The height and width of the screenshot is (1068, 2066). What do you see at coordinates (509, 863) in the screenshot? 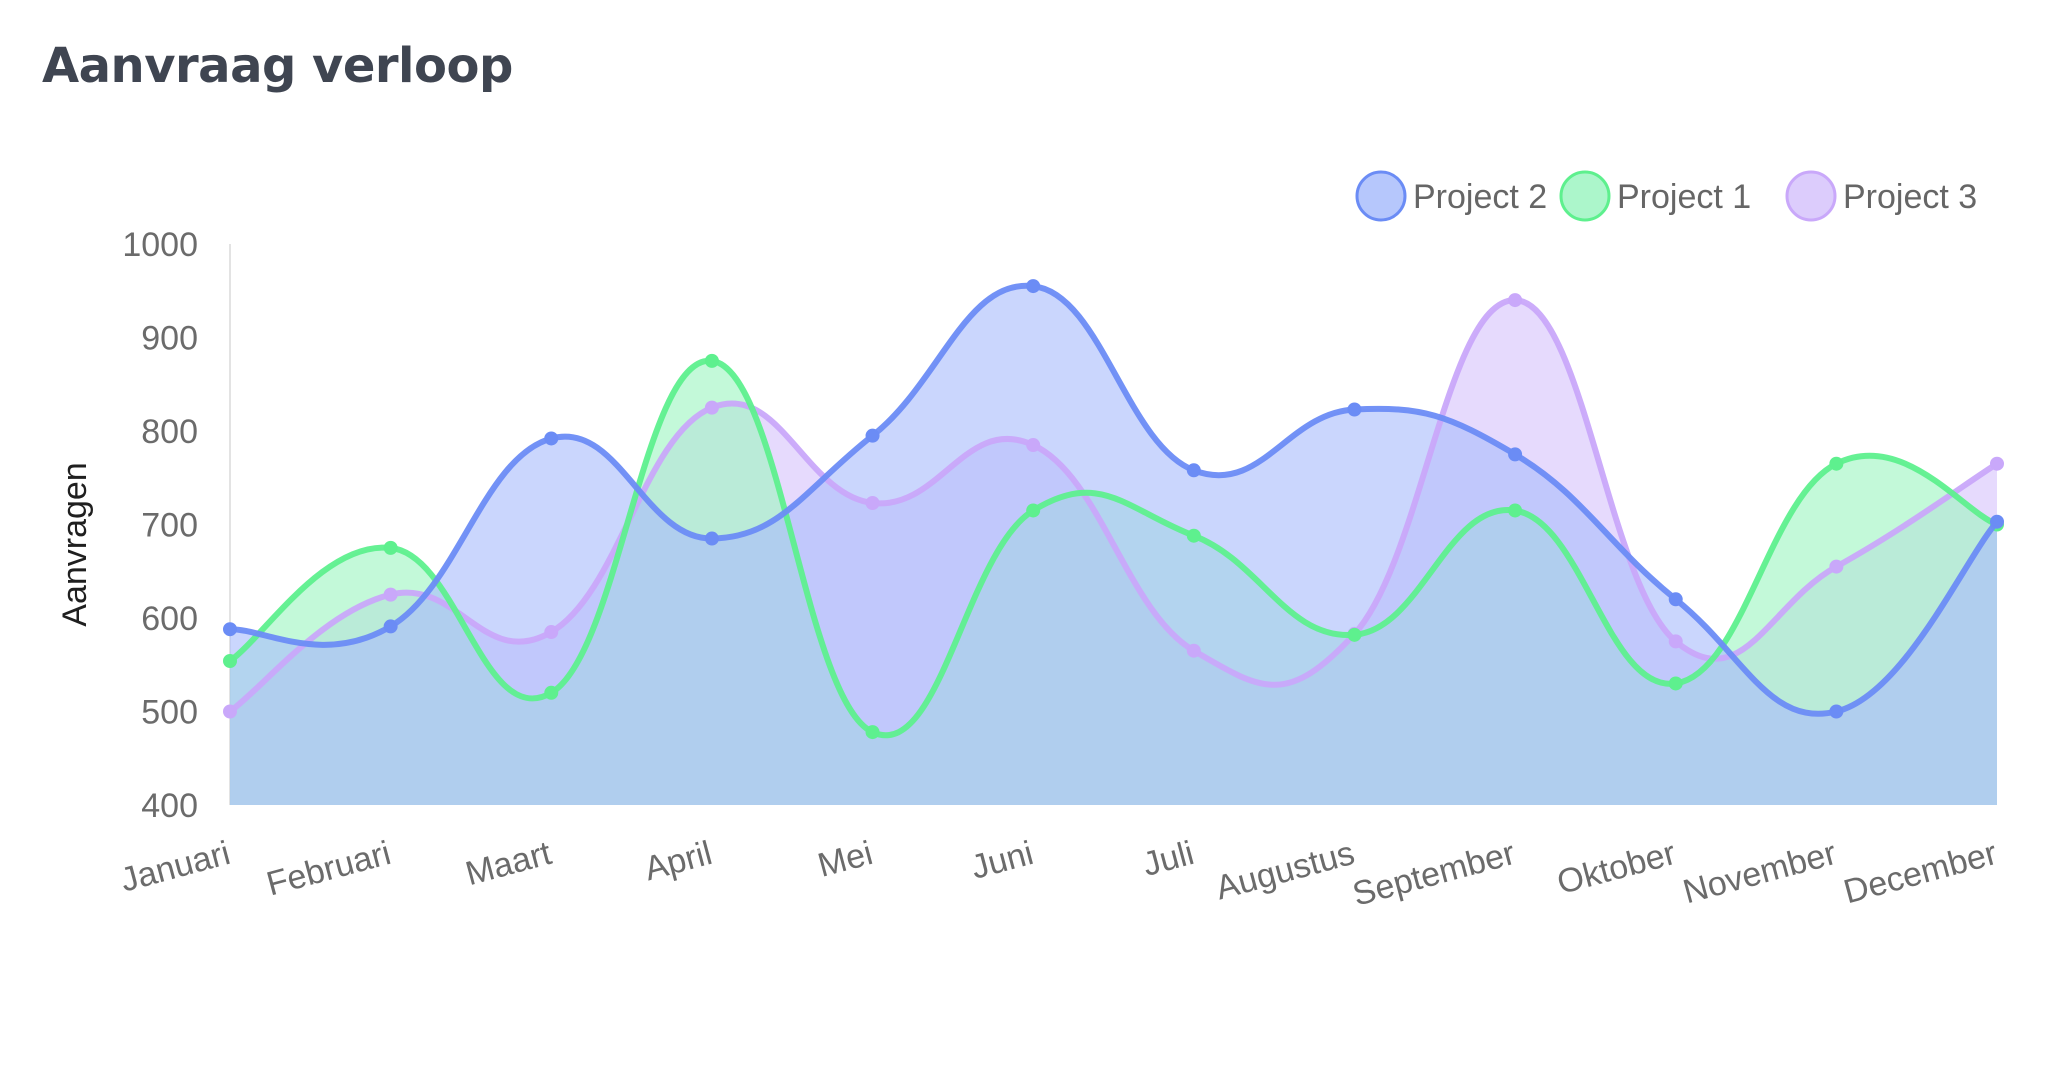
I see `x-tick-label: Maart` at bounding box center [509, 863].